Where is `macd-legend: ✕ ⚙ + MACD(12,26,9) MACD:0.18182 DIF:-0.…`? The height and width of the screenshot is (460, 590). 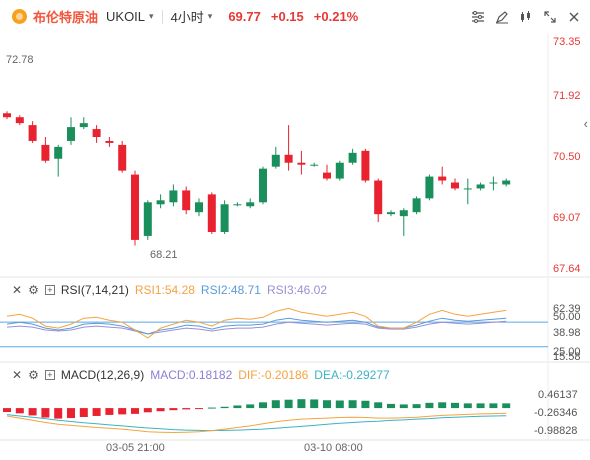 macd-legend: ✕ ⚙ + MACD(12,26,9) MACD:0.18182 DIF:-0.… is located at coordinates (201, 375).